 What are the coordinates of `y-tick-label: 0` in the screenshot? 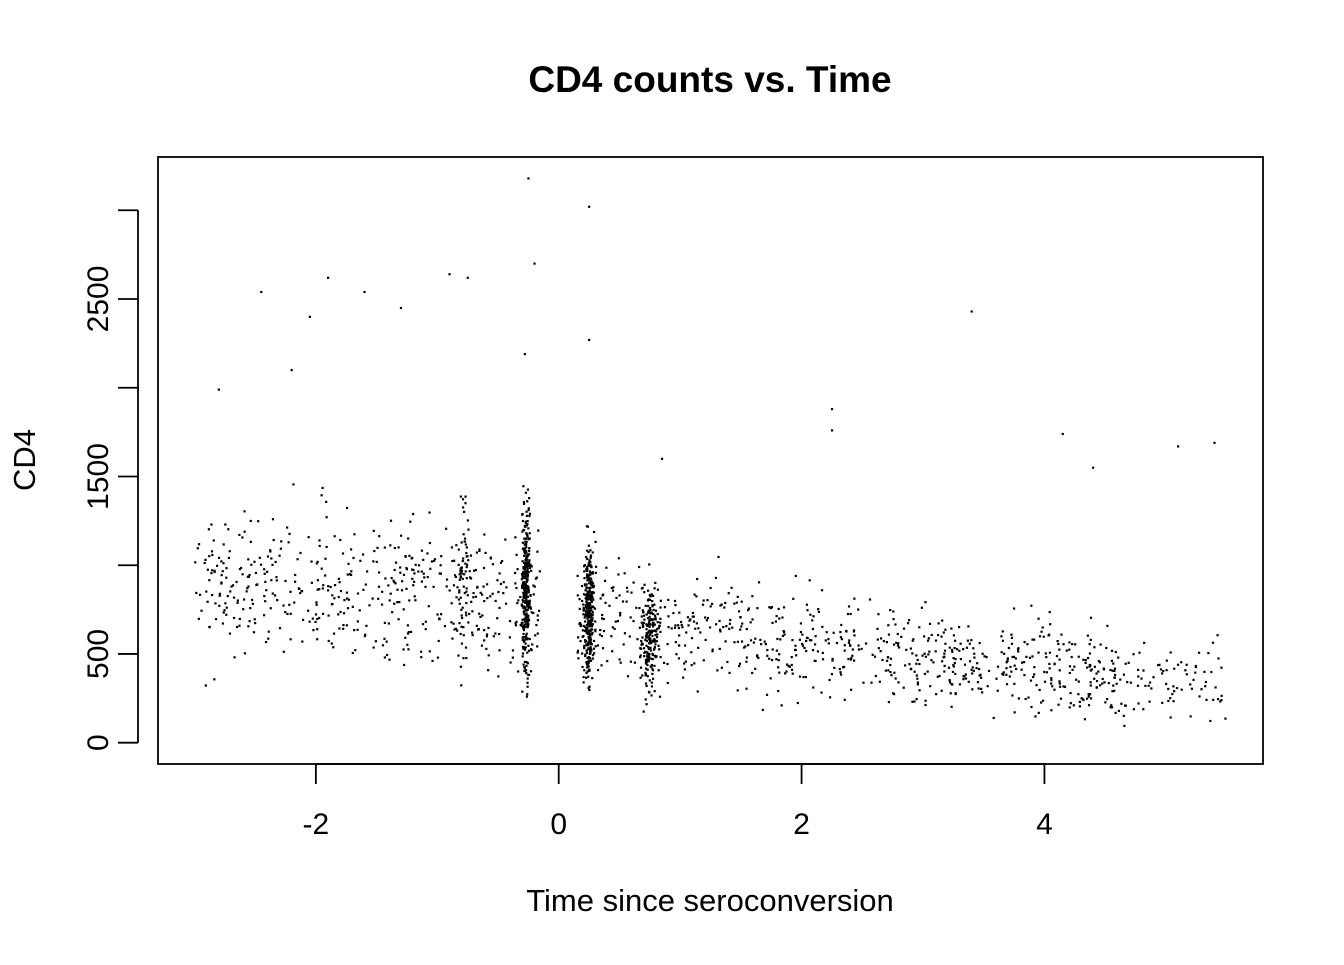 It's located at (98, 742).